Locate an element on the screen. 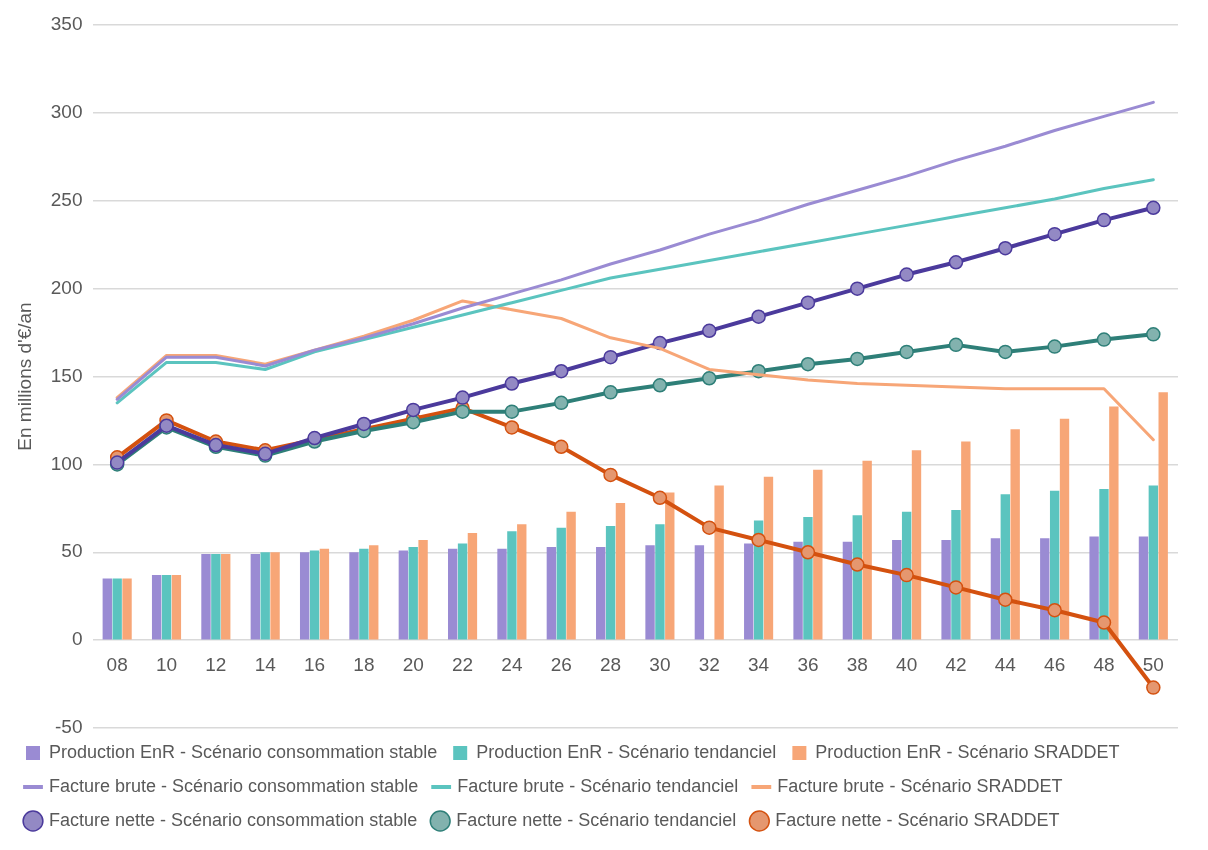 This screenshot has width=1208, height=850. x-tick-label: 30 is located at coordinates (660, 664).